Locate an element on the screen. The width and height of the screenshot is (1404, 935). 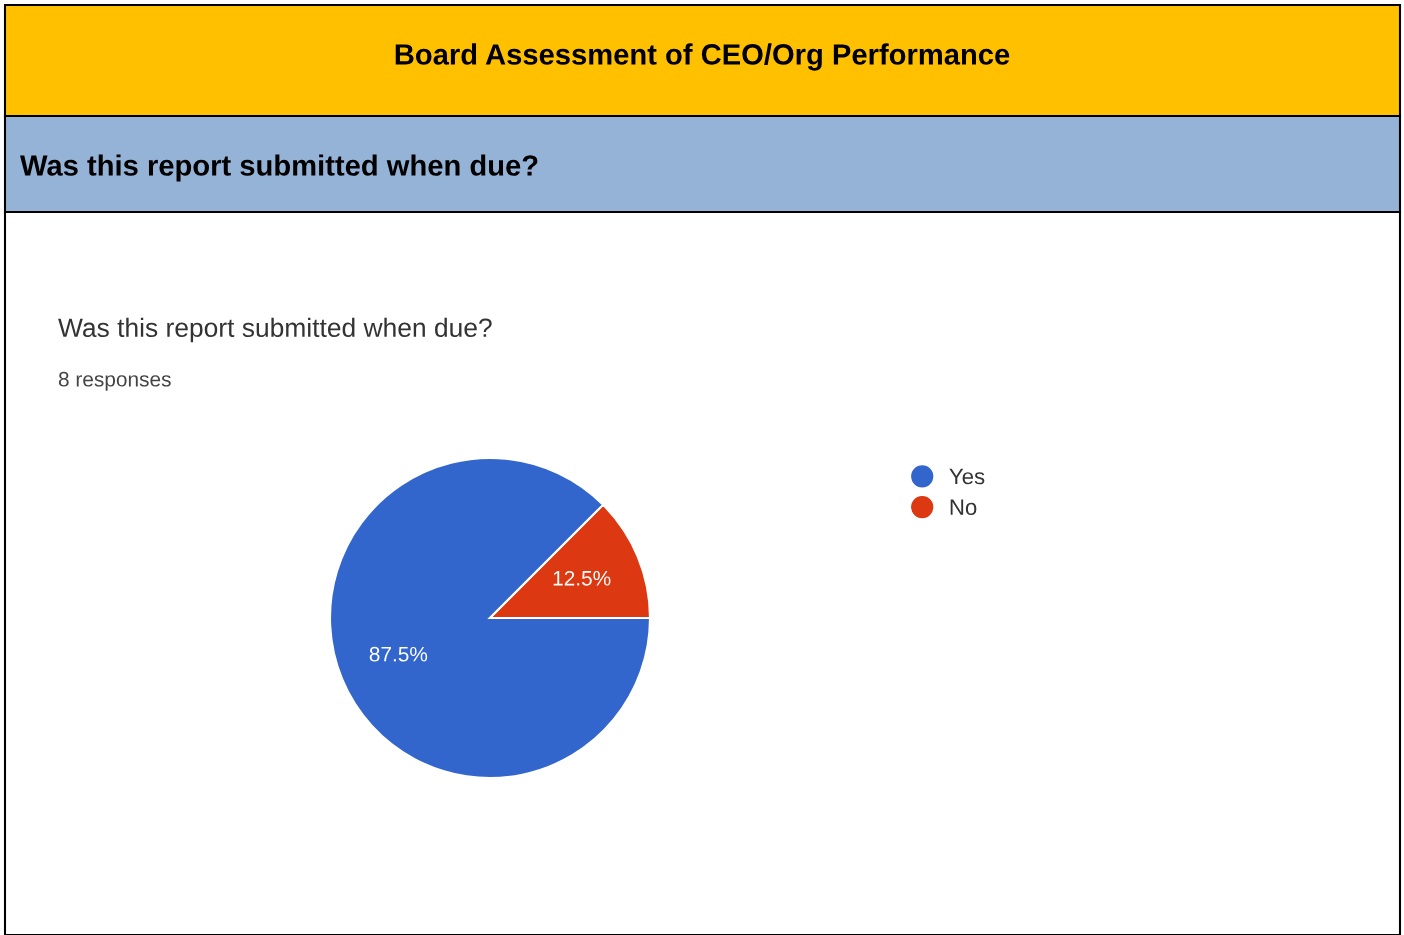
legend-label: Yes is located at coordinates (967, 476).